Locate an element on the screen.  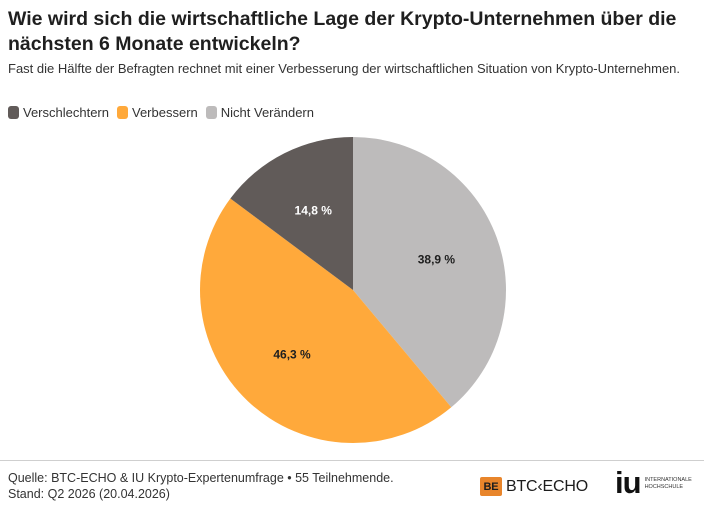
legend-item-verschlechtern: Verschlechtern is located at coordinates (58, 112).